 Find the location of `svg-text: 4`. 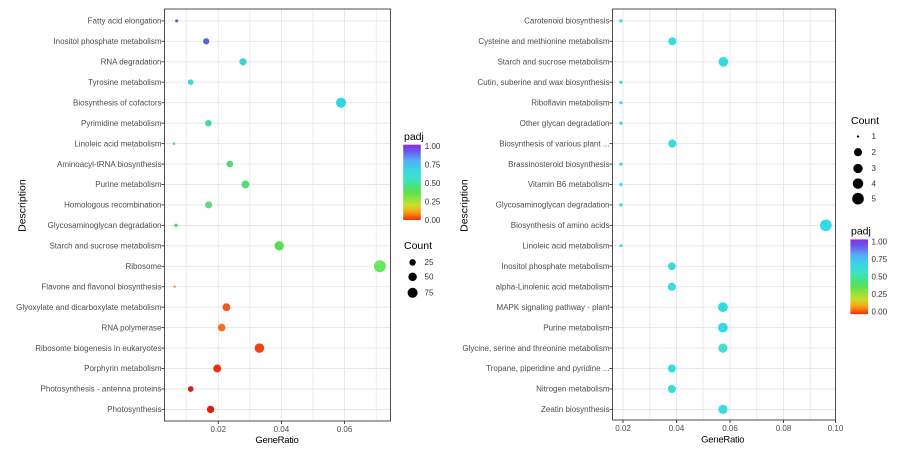

svg-text: 4 is located at coordinates (874, 183).